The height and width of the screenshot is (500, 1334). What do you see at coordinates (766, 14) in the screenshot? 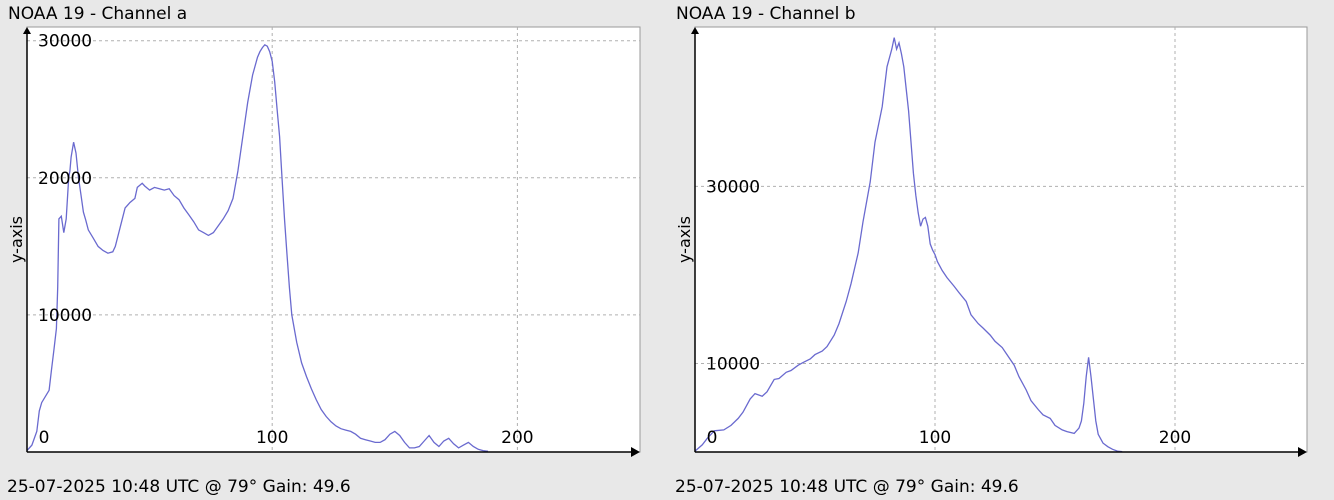
I see `chart-title: NOAA 19 - Channel b` at bounding box center [766, 14].